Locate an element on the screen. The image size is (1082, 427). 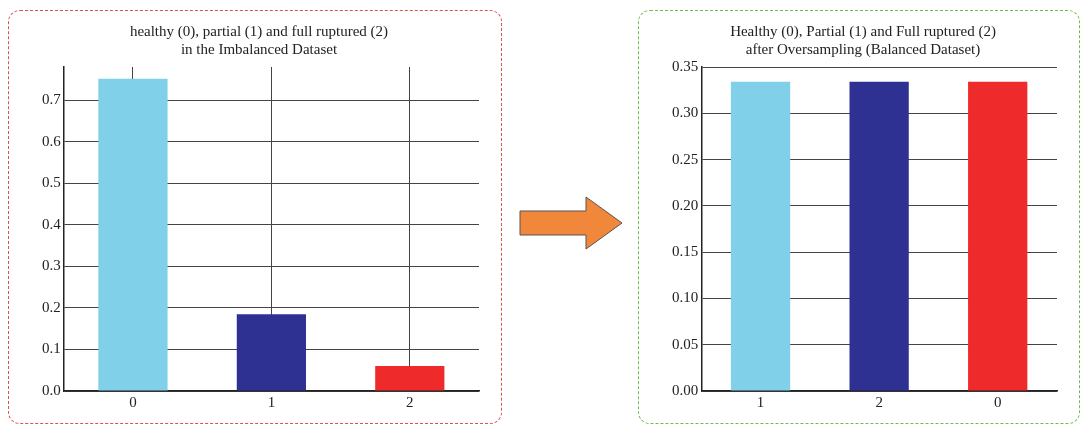
y-tick-label: 0.5 is located at coordinates (51, 182).